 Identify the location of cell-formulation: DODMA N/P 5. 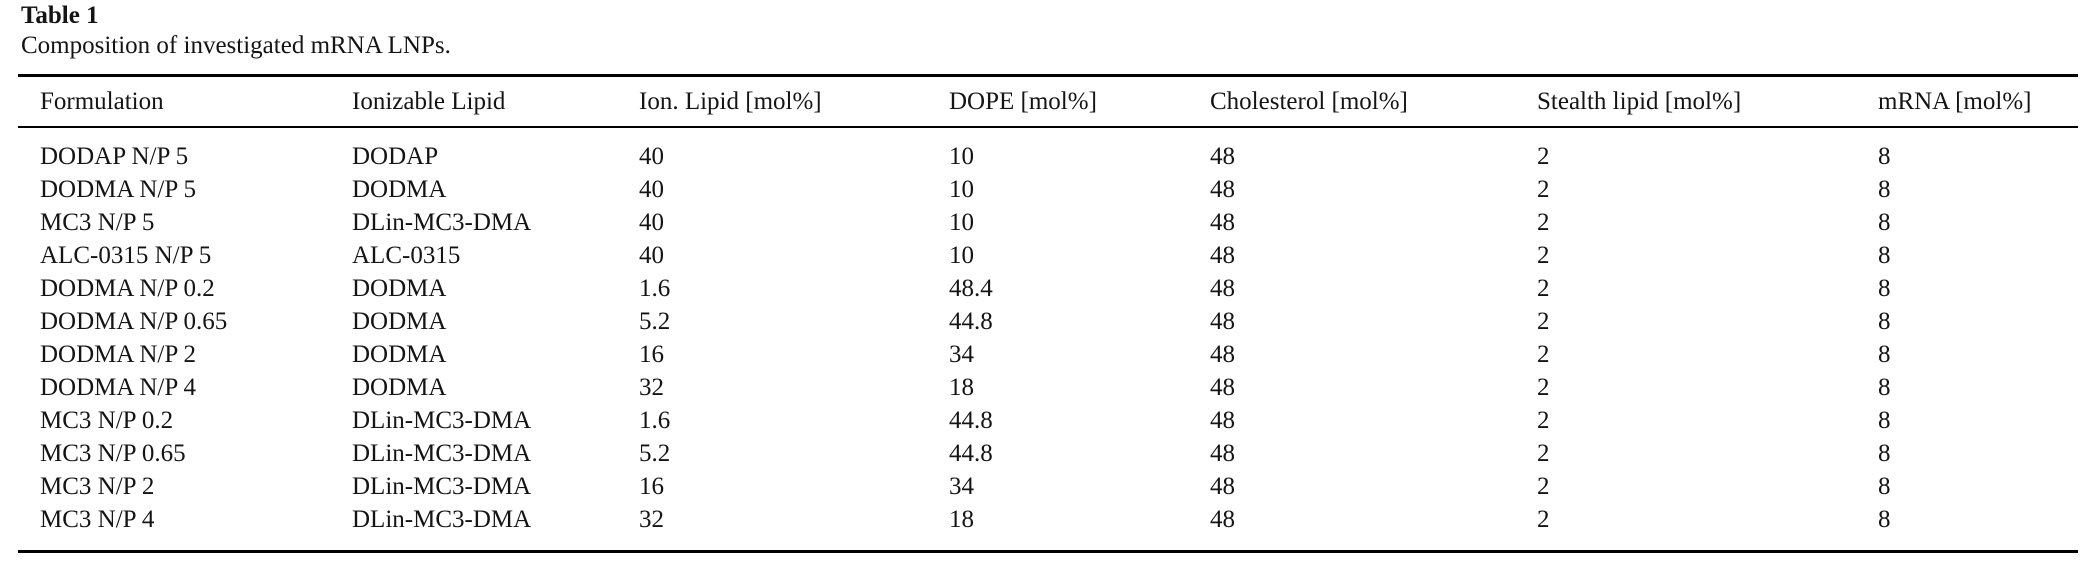
(118, 189).